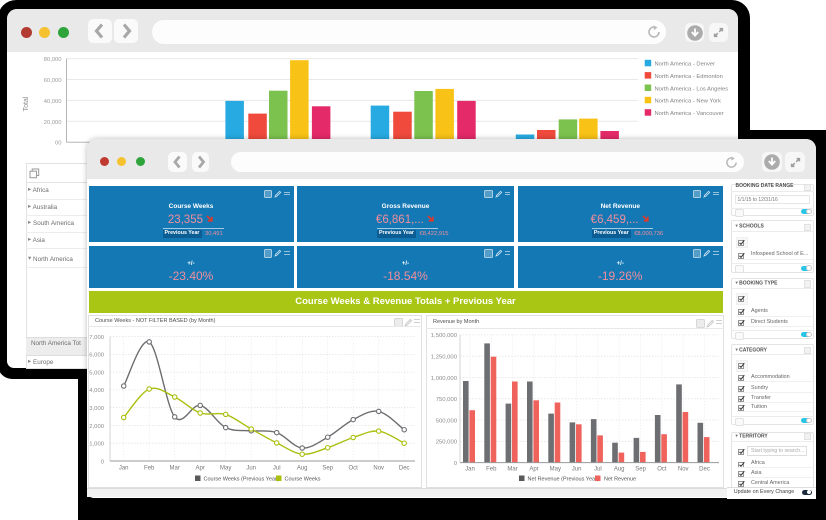 The image size is (826, 520). What do you see at coordinates (96, 338) in the screenshot?
I see `svg-text: 7,000` at bounding box center [96, 338].